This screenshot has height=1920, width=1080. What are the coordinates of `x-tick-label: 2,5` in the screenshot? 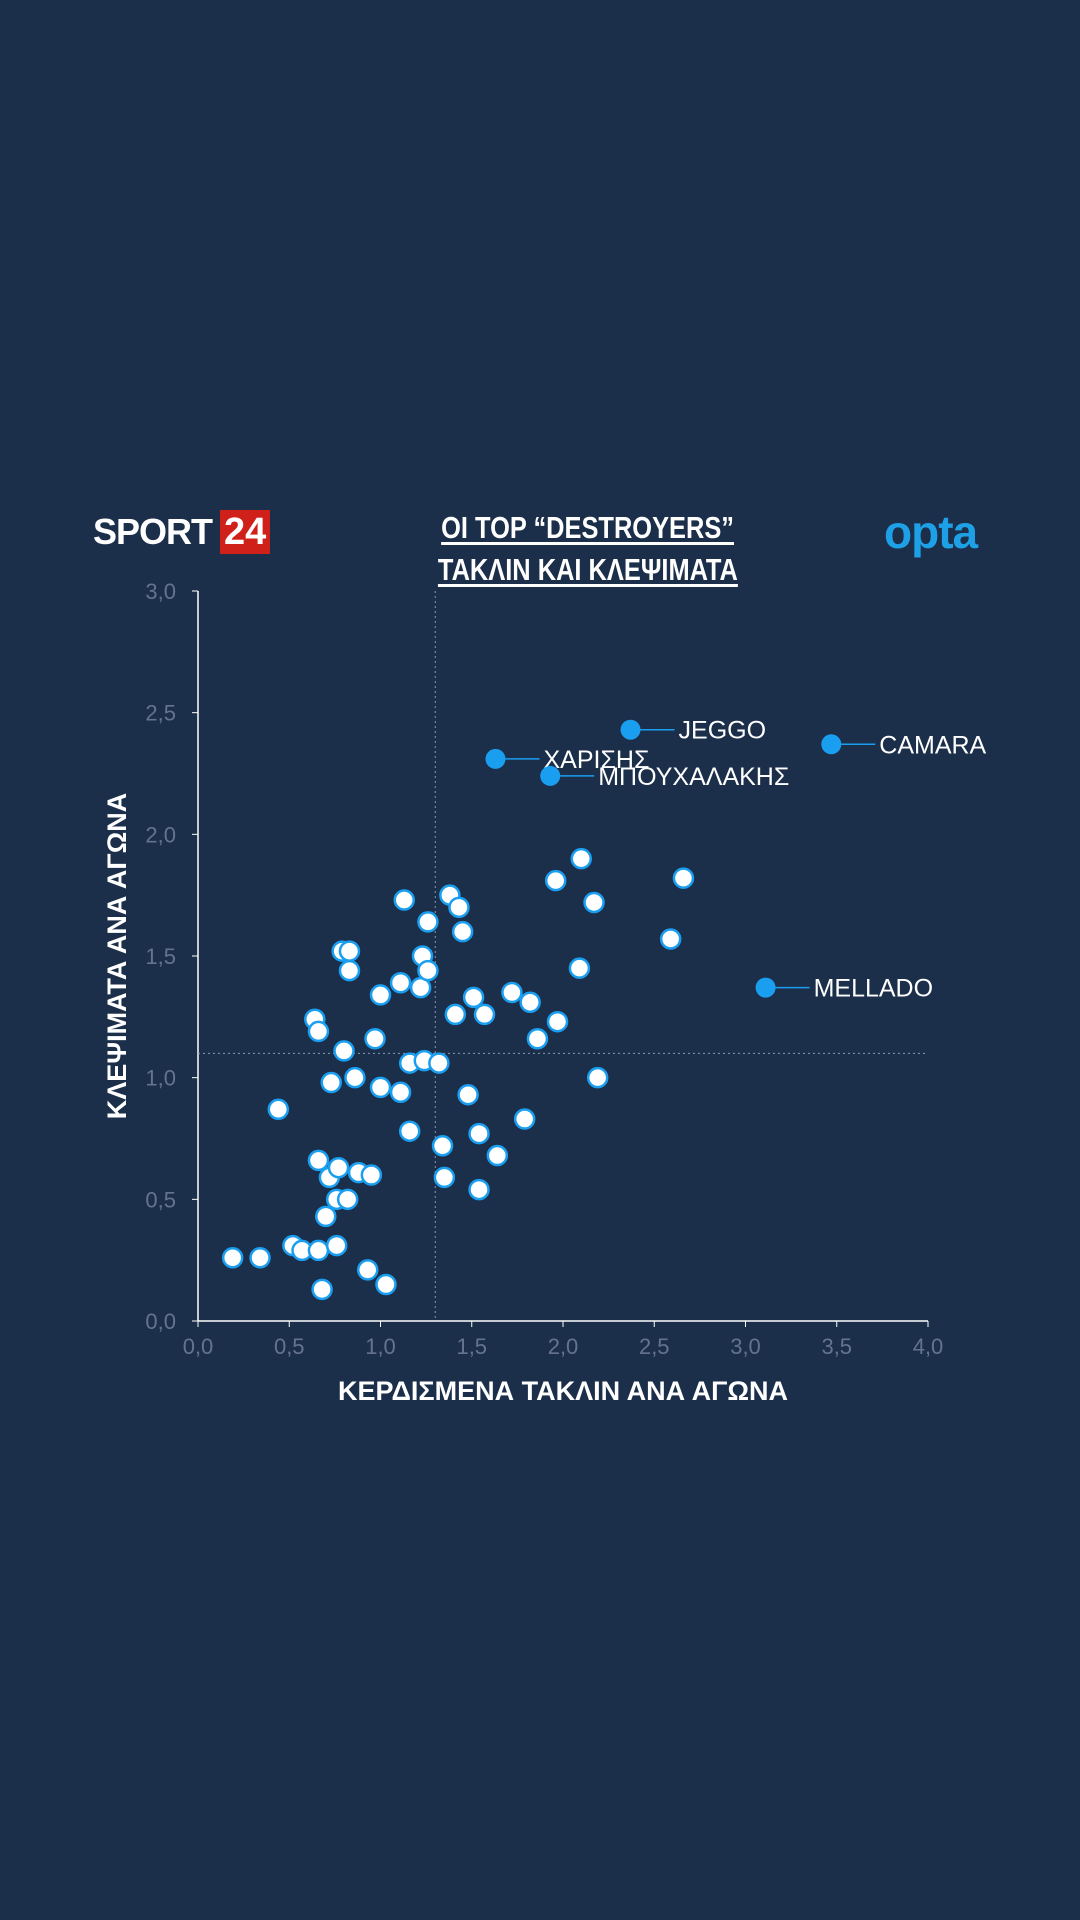 It's located at (654, 1346).